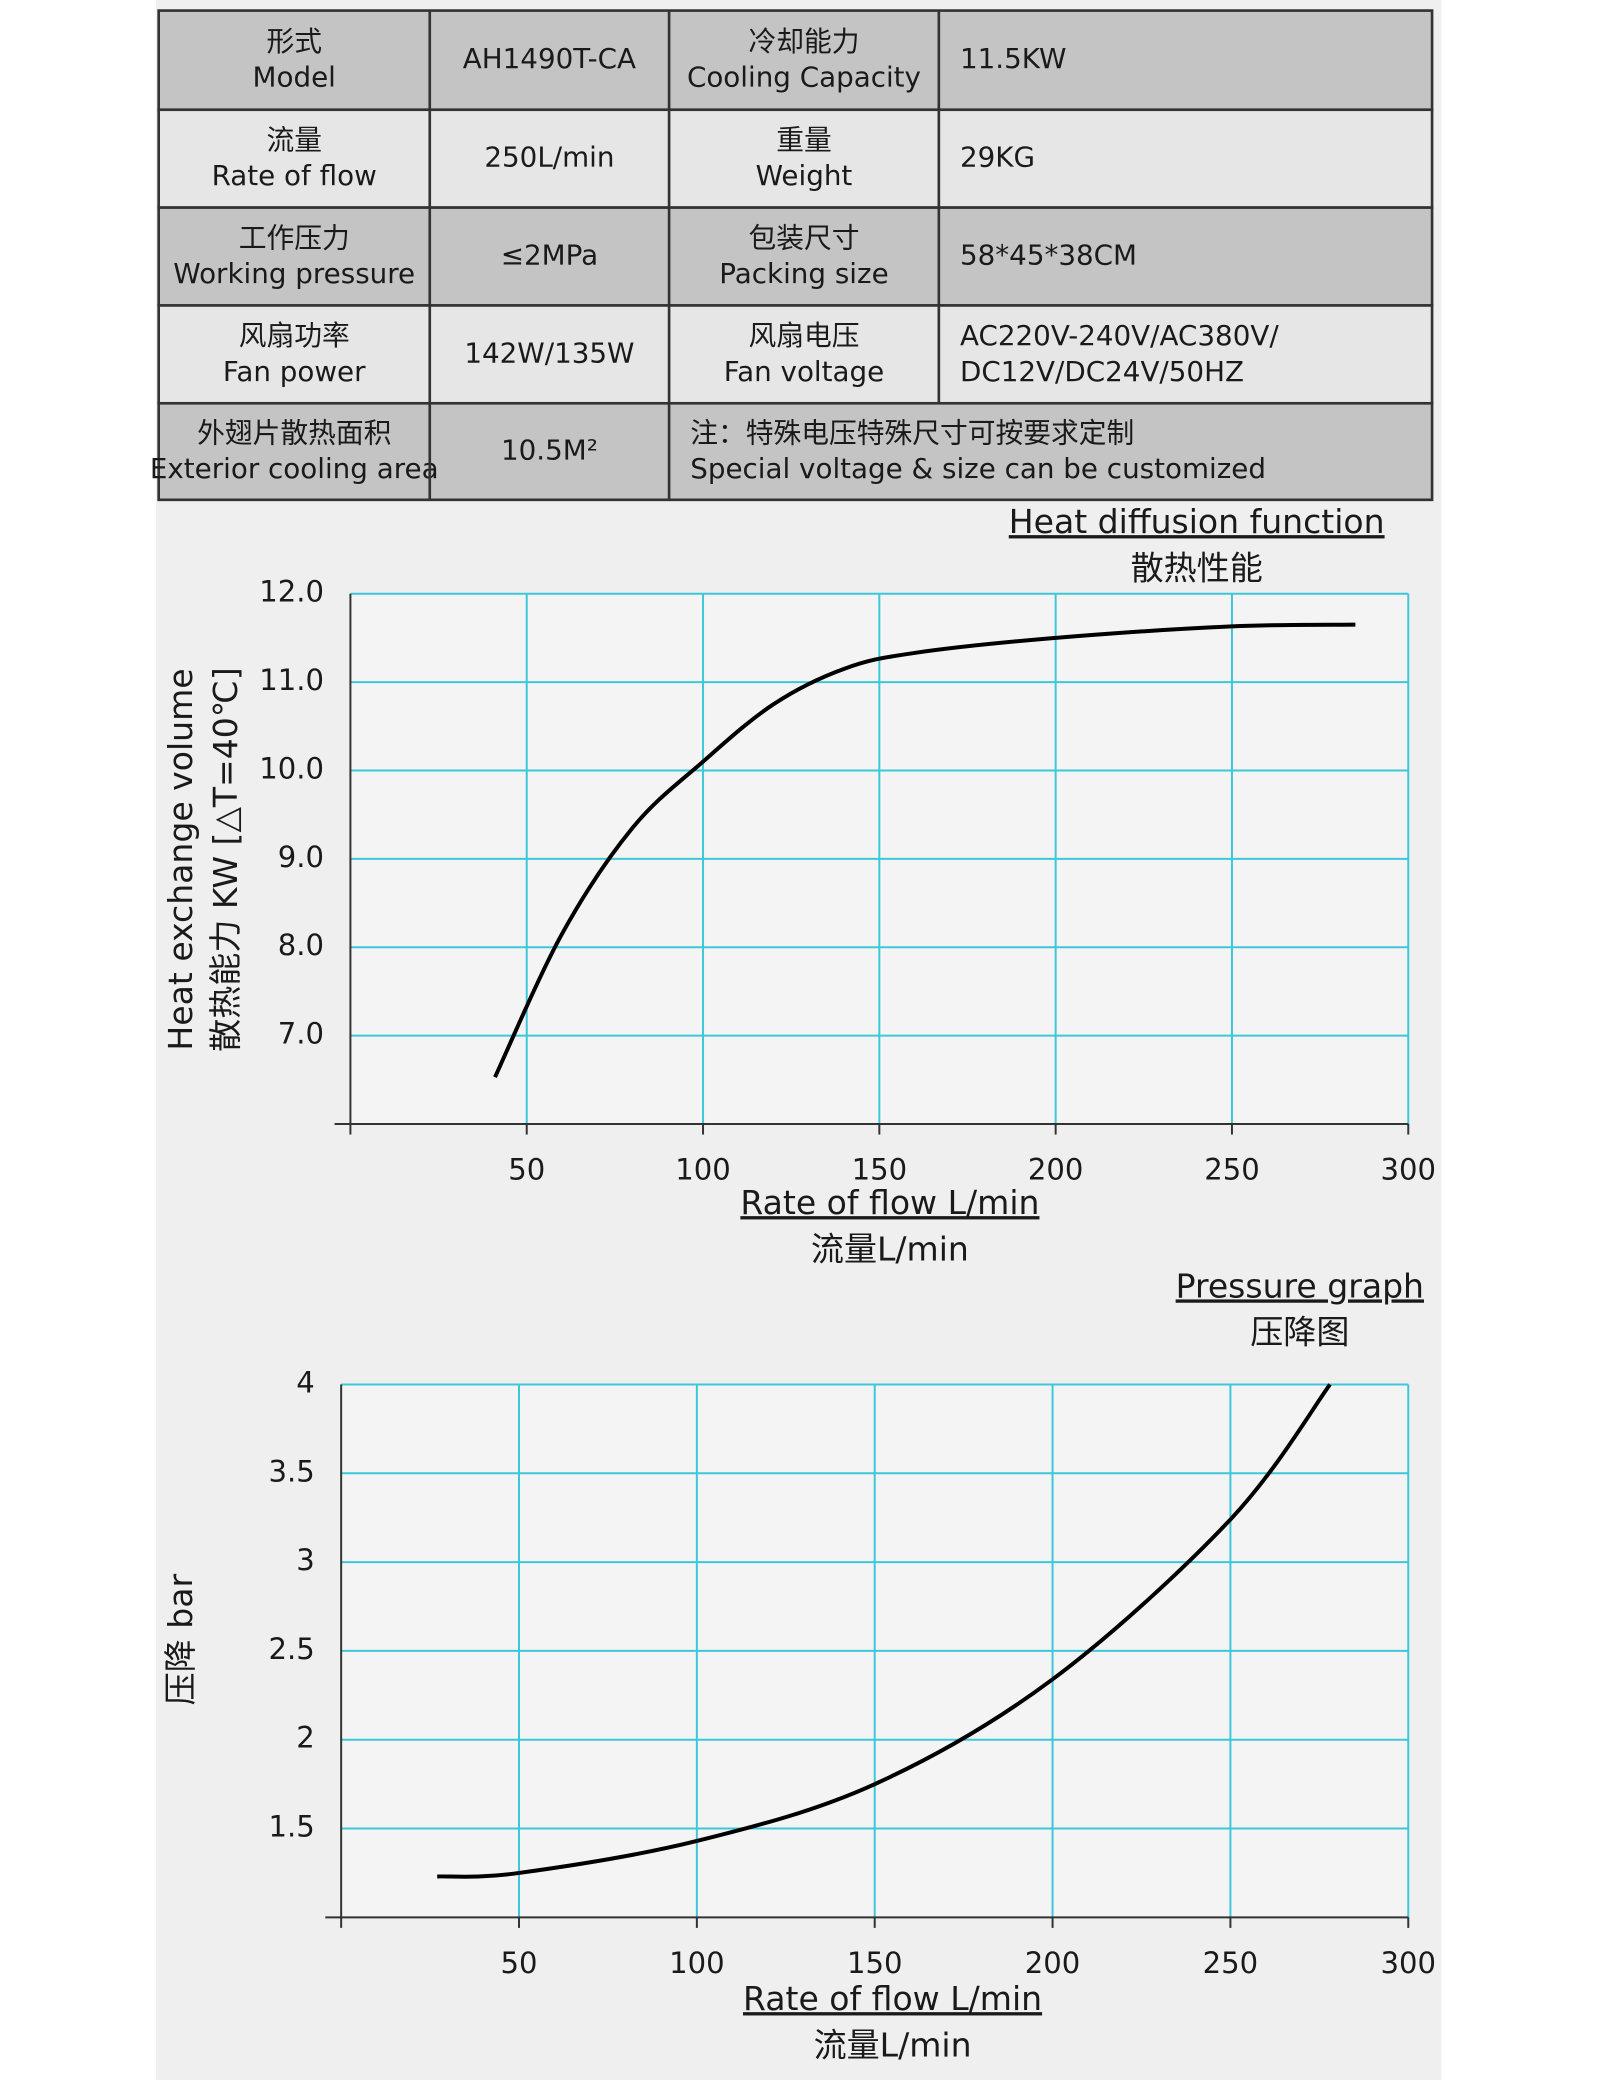  What do you see at coordinates (549, 352) in the screenshot?
I see `table-cell: 142W/135W` at bounding box center [549, 352].